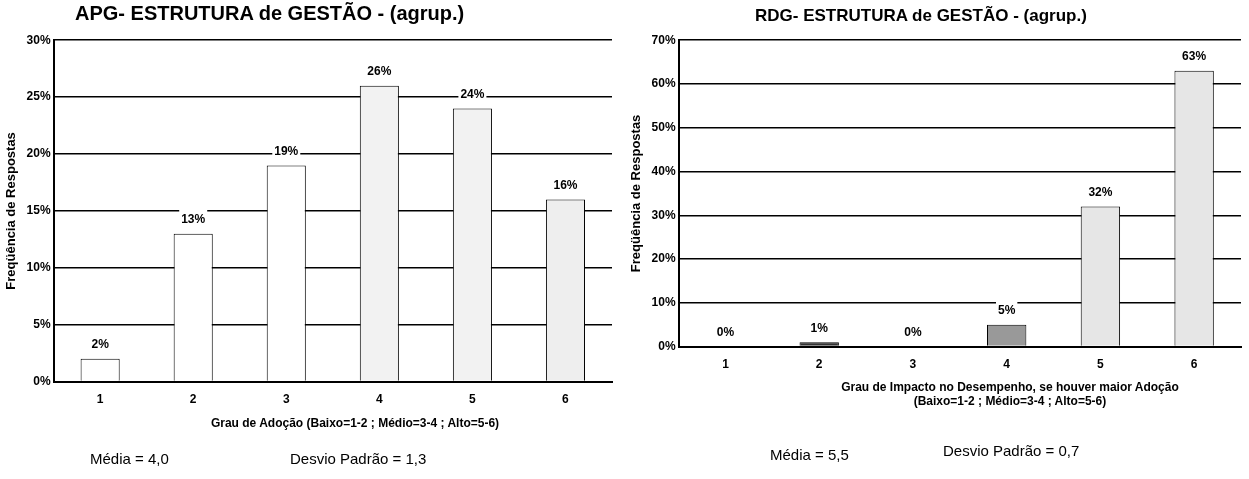 This screenshot has width=1249, height=479. Describe the element at coordinates (809, 454) in the screenshot. I see `text: Média = 5,5` at that location.